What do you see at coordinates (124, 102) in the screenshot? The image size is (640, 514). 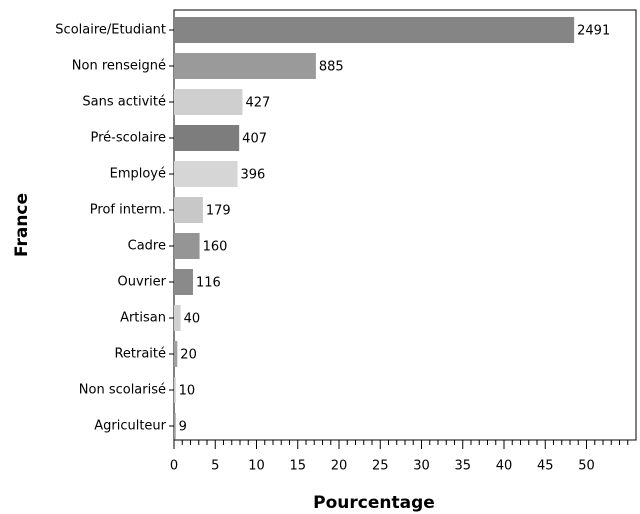 I see `y-tick-label: Sans activité` at bounding box center [124, 102].